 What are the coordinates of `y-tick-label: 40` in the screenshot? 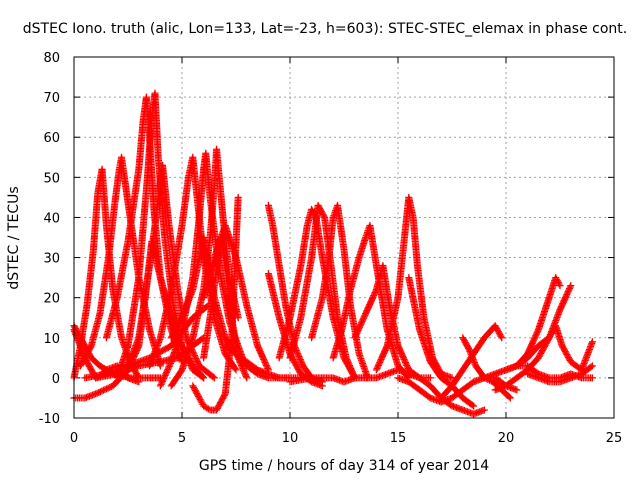 It's located at (51, 218).